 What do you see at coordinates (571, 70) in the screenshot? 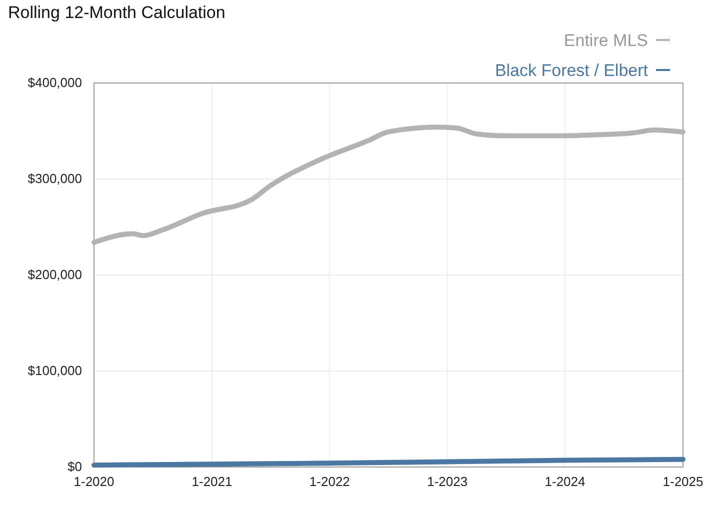
I see `legend-label: Black Forest / Elbert` at bounding box center [571, 70].